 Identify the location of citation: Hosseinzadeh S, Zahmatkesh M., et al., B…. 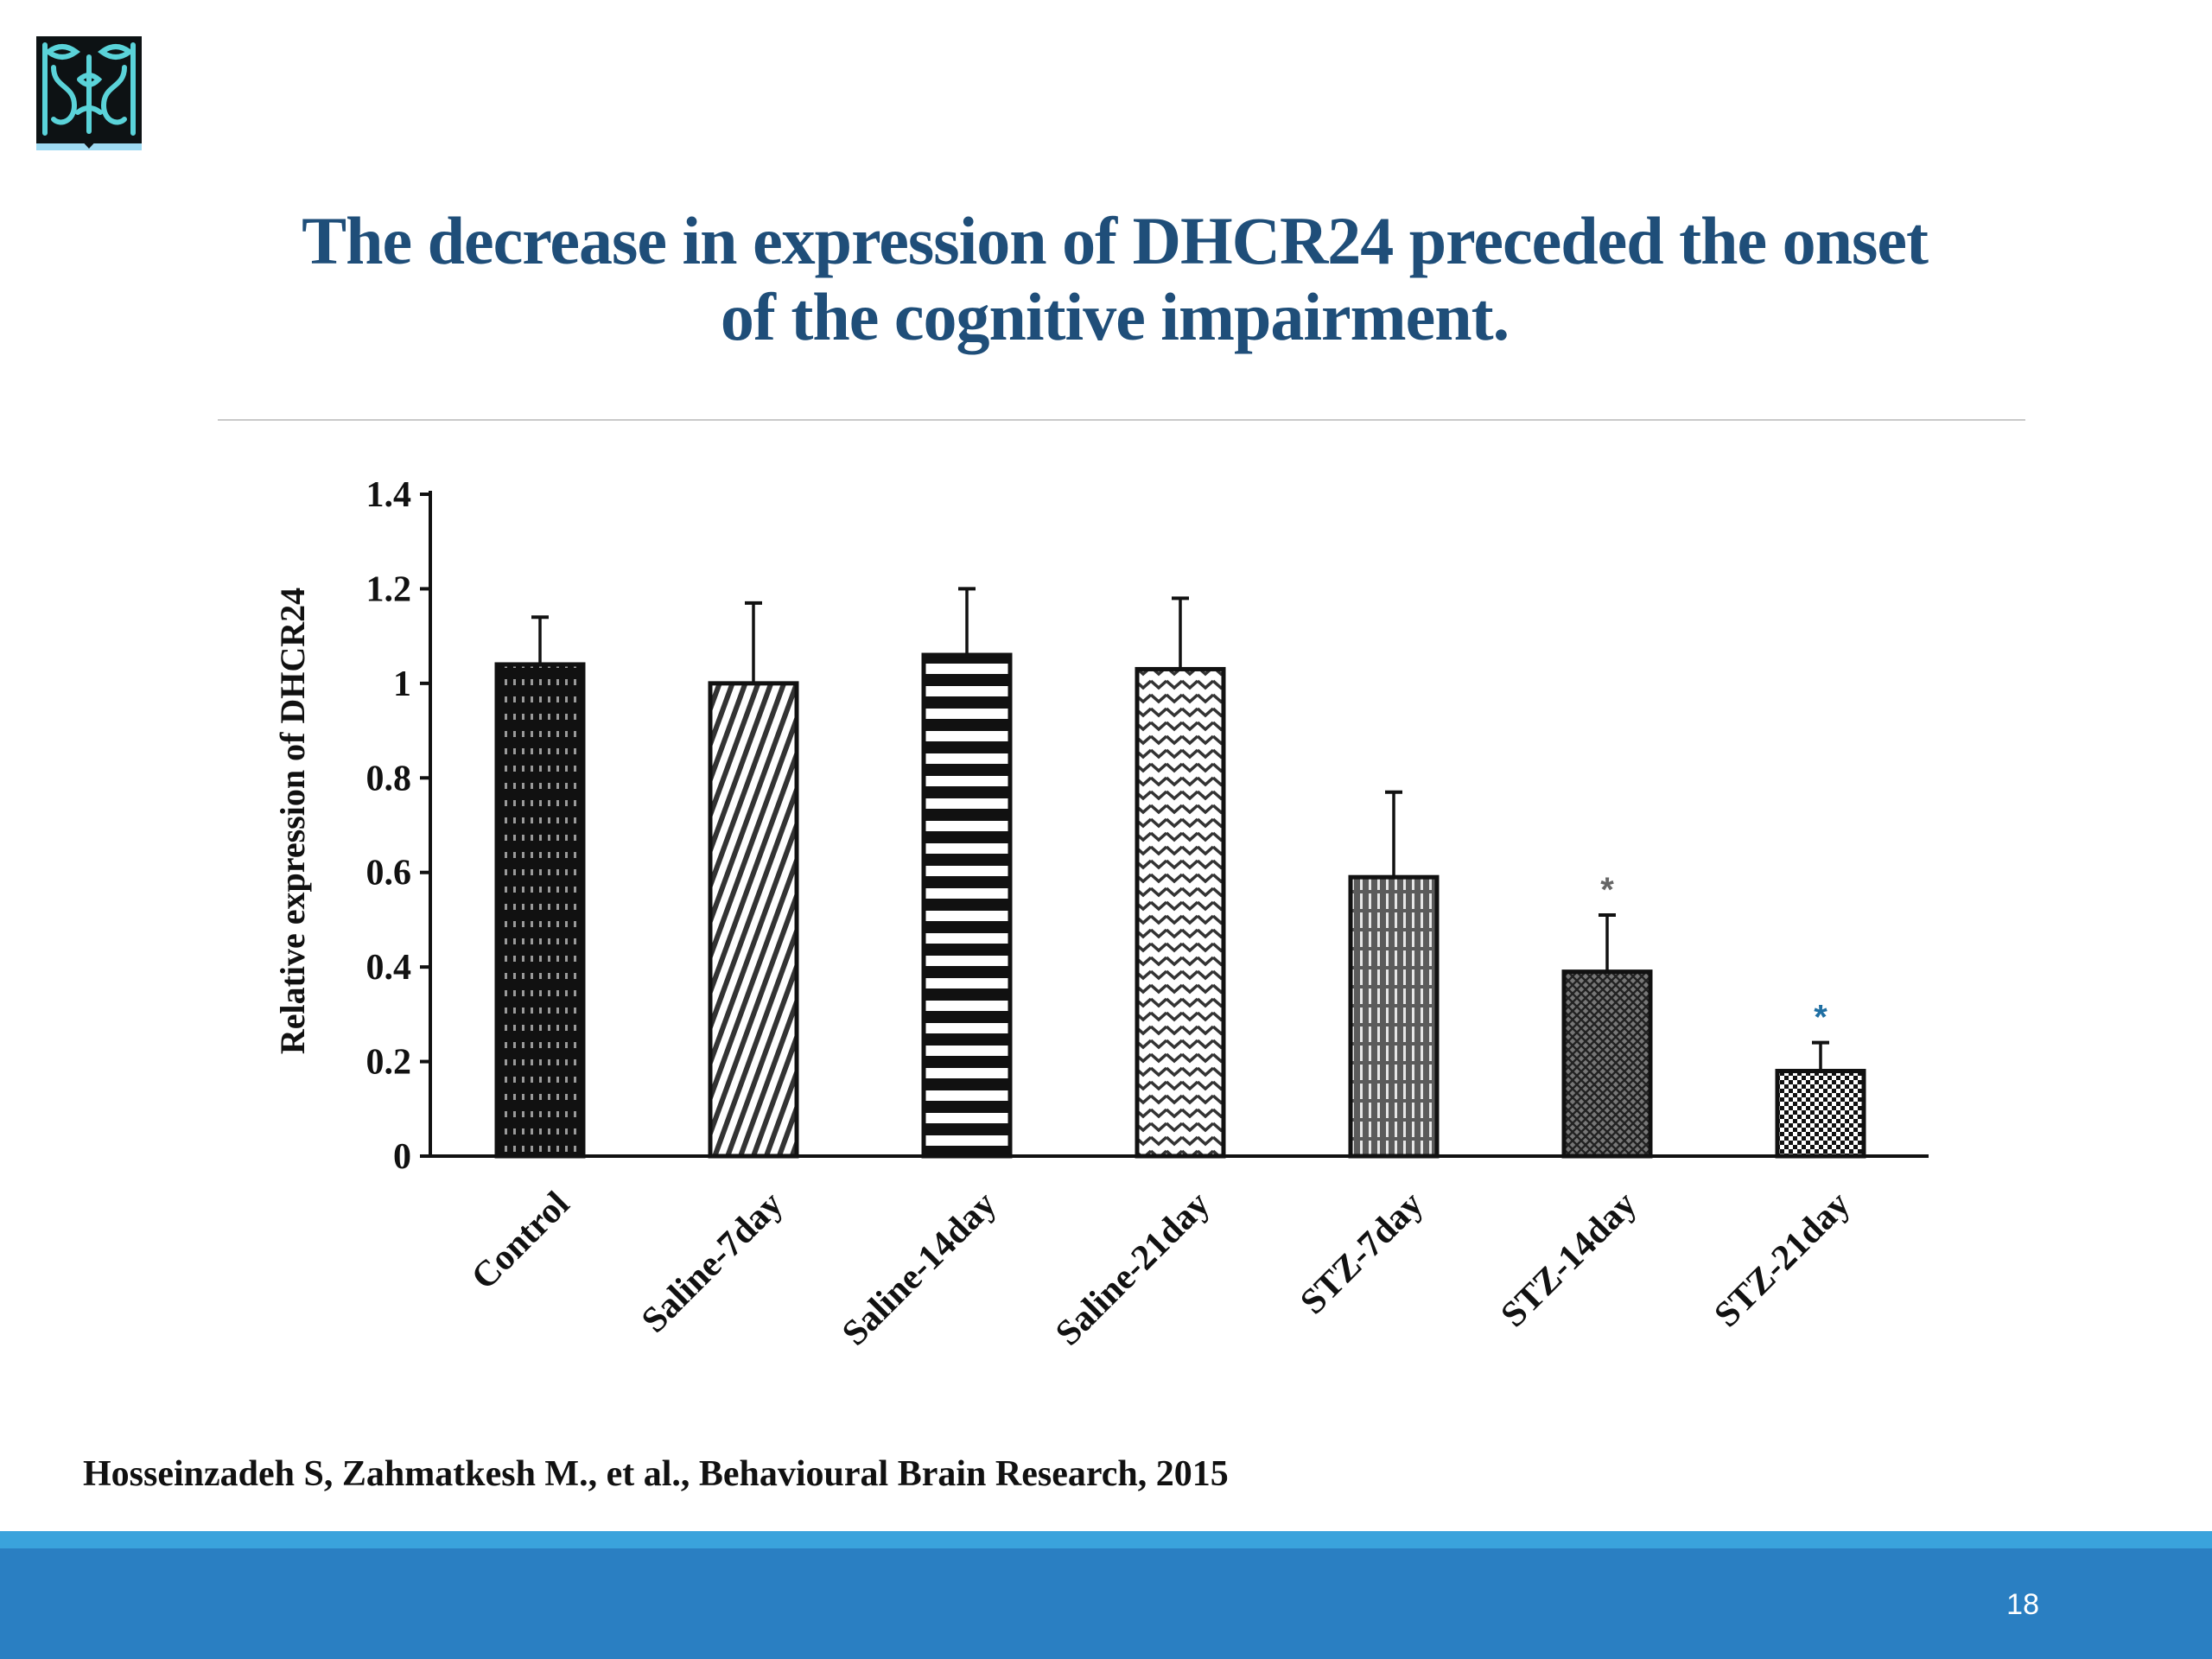
(656, 1474).